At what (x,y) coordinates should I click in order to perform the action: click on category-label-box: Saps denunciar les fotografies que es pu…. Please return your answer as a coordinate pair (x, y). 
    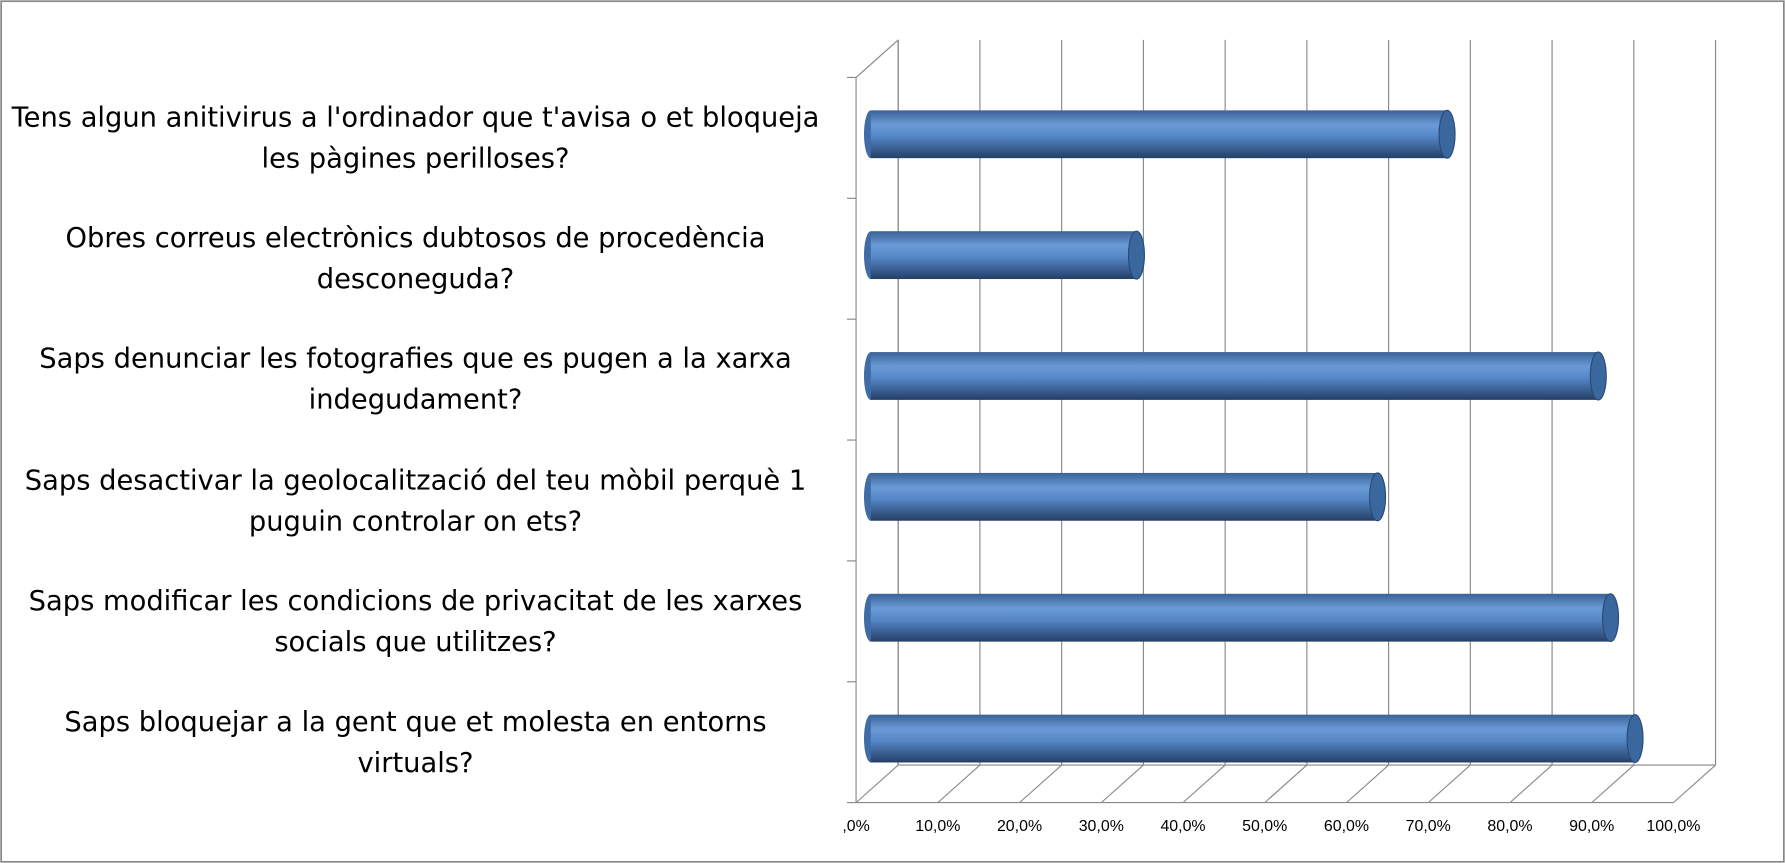
    Looking at the image, I should click on (415, 380).